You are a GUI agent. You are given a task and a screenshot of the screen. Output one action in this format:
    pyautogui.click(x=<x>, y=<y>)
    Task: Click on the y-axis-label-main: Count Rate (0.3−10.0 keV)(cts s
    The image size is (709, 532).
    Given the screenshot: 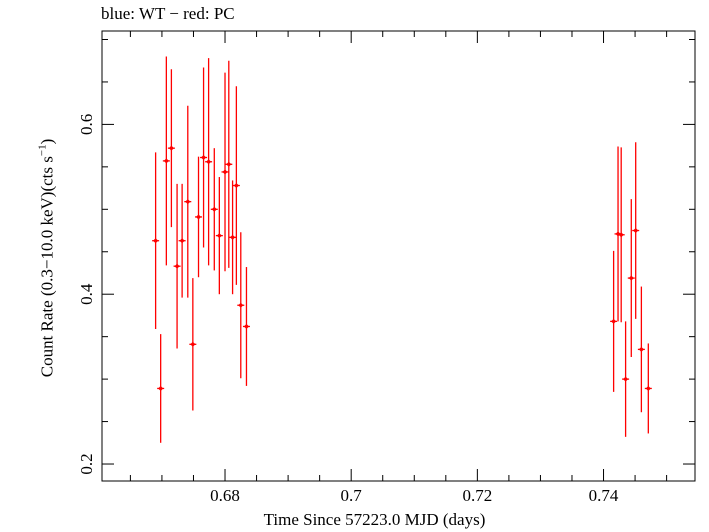 What is the action you would take?
    pyautogui.click(x=47, y=267)
    